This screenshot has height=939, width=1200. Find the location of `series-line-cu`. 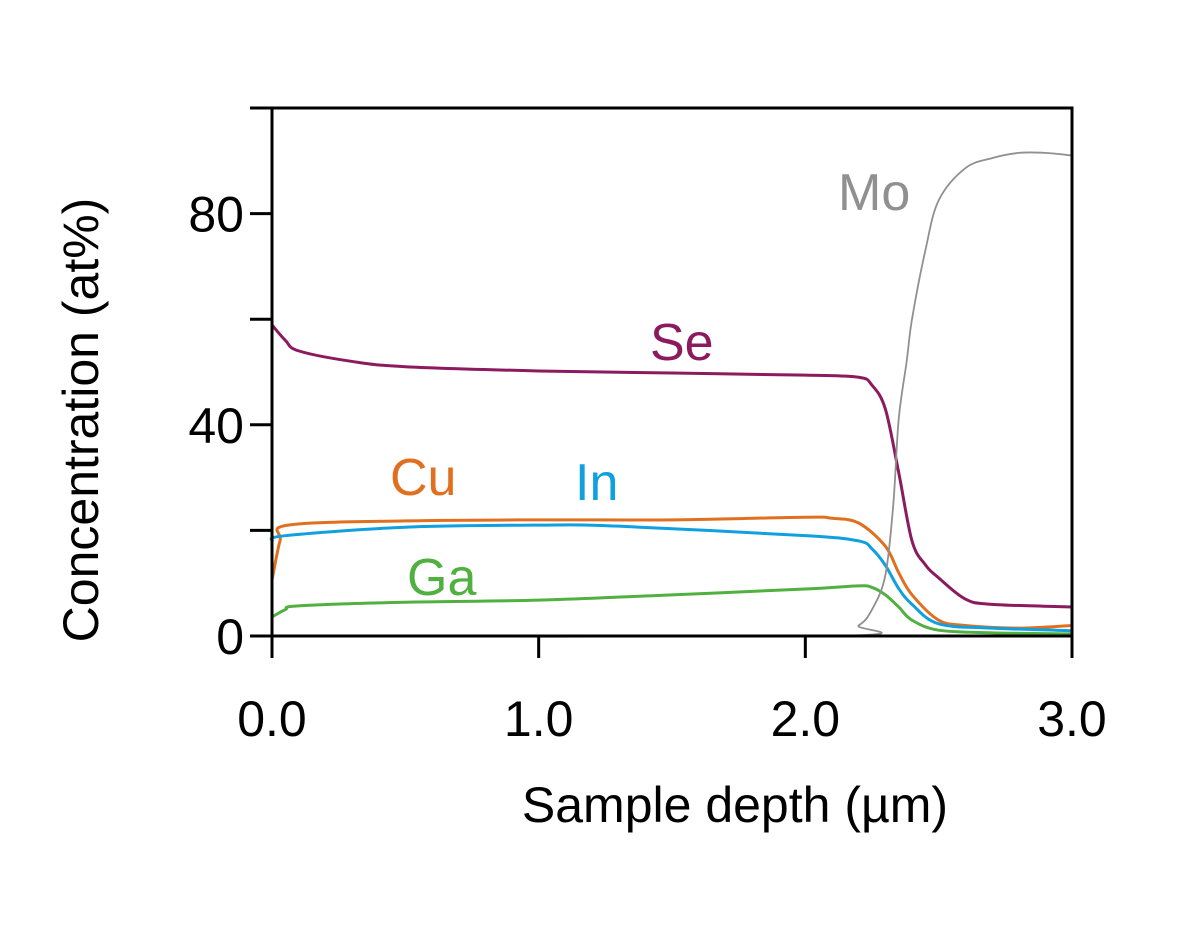

series-line-cu is located at coordinates (671, 572).